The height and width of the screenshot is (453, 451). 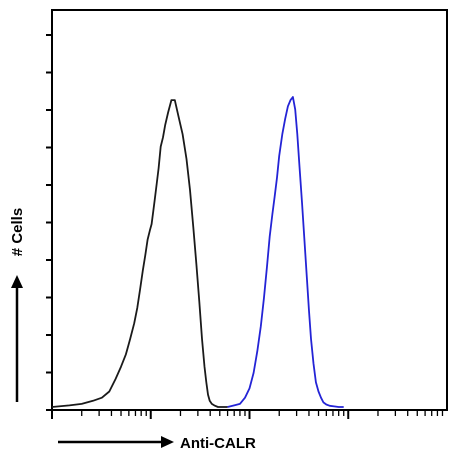 What do you see at coordinates (17, 232) in the screenshot?
I see `y-axis-label: # Cells` at bounding box center [17, 232].